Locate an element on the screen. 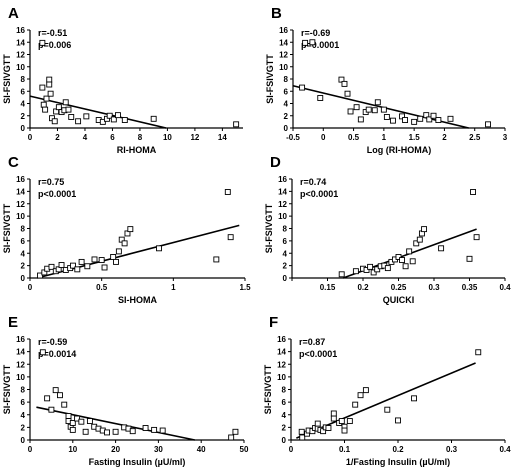 The height and width of the screenshot is (475, 520). x-tick-label: -0.5 is located at coordinates (293, 137).